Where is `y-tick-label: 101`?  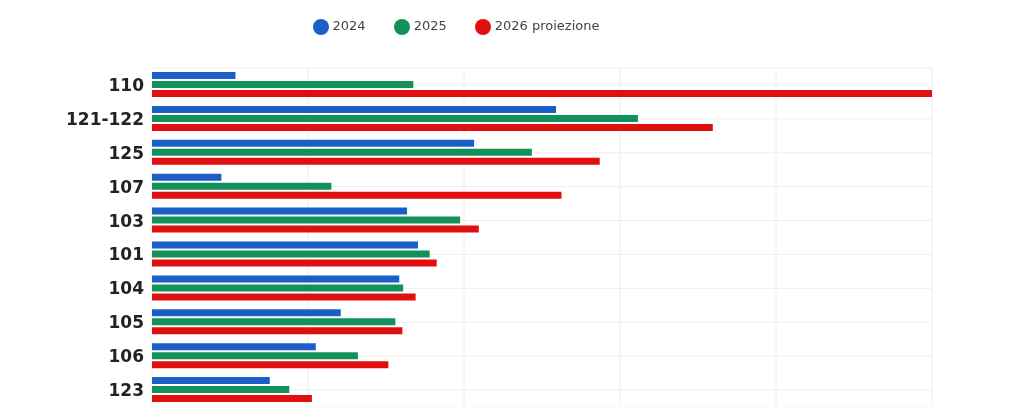 y-tick-label: 101 is located at coordinates (126, 254).